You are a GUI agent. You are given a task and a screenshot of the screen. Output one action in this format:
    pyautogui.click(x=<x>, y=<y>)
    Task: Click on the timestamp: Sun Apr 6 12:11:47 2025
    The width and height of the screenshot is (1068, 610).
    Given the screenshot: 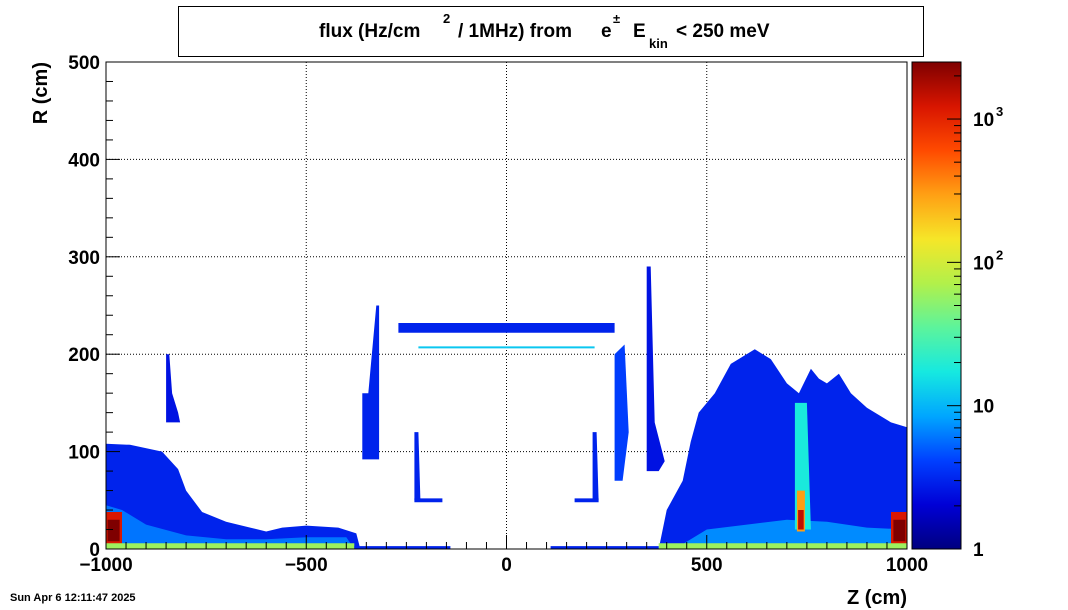 What is the action you would take?
    pyautogui.click(x=73, y=598)
    